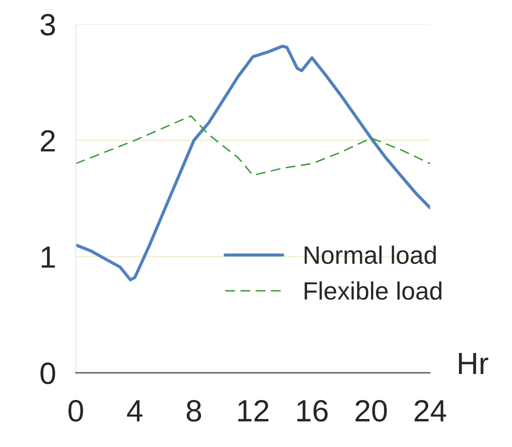  What do you see at coordinates (430, 411) in the screenshot?
I see `x-tick-label: 24` at bounding box center [430, 411].